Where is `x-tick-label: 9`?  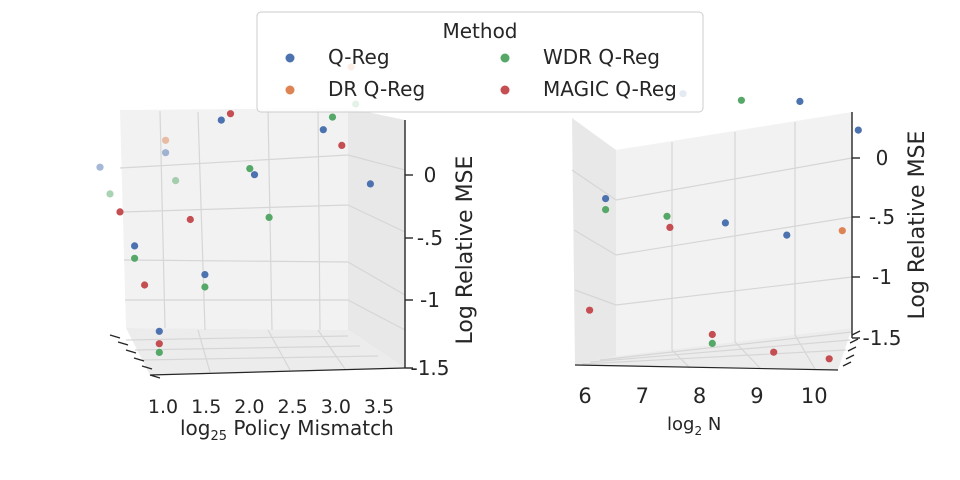 x-tick-label: 9 is located at coordinates (756, 396).